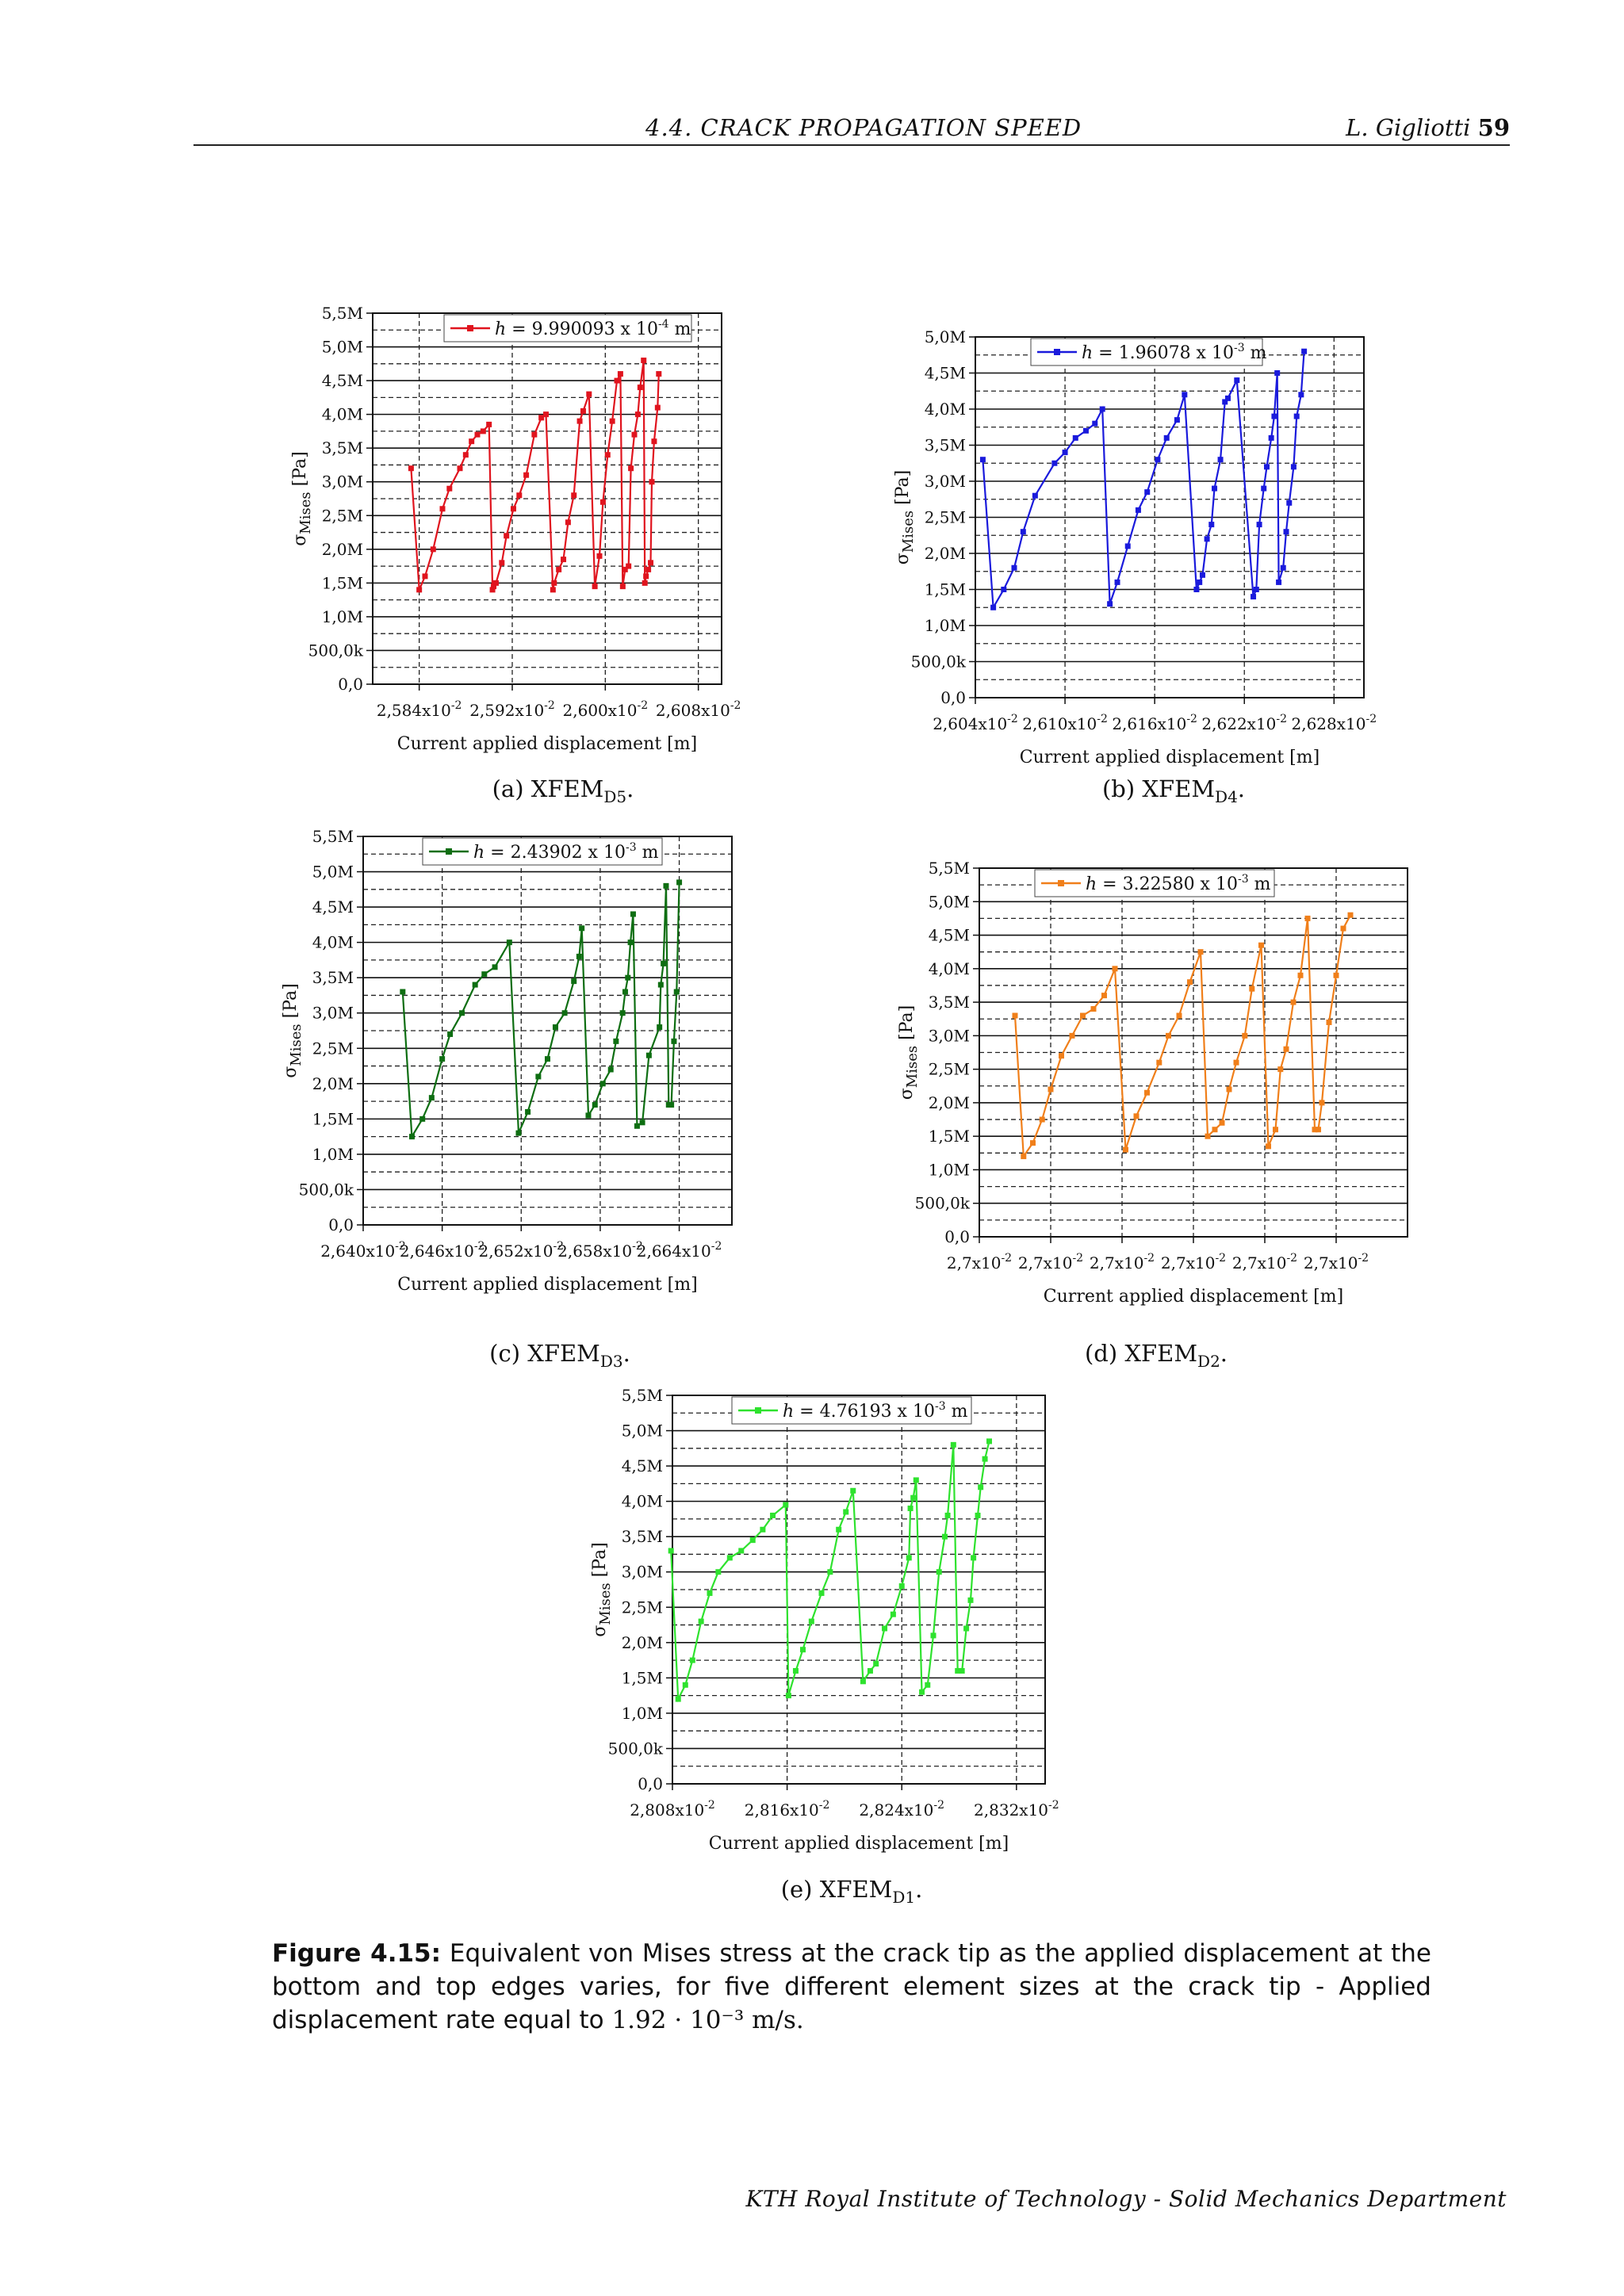  Describe the element at coordinates (674, 1252) in the screenshot. I see `x-tick-mantissa: 2,664x10` at that location.